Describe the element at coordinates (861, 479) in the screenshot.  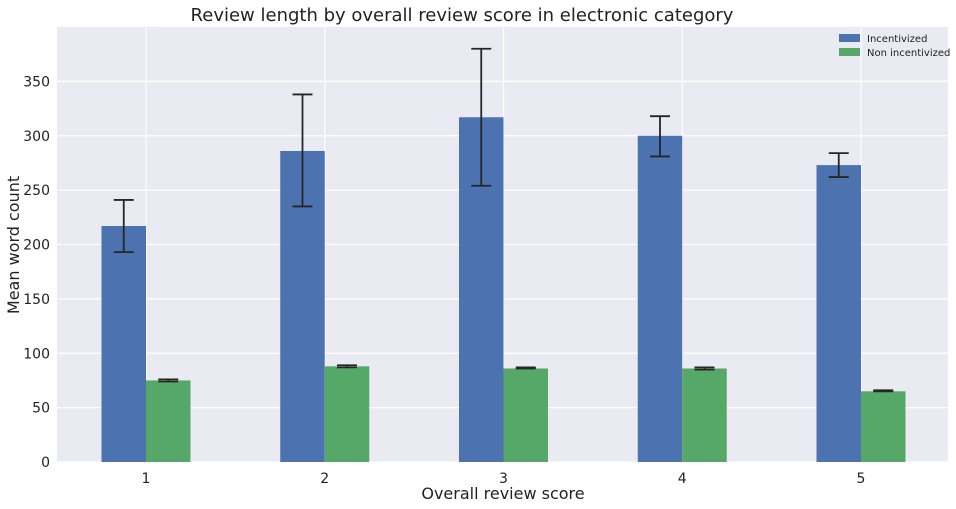
I see `x-tick-label: 5` at that location.